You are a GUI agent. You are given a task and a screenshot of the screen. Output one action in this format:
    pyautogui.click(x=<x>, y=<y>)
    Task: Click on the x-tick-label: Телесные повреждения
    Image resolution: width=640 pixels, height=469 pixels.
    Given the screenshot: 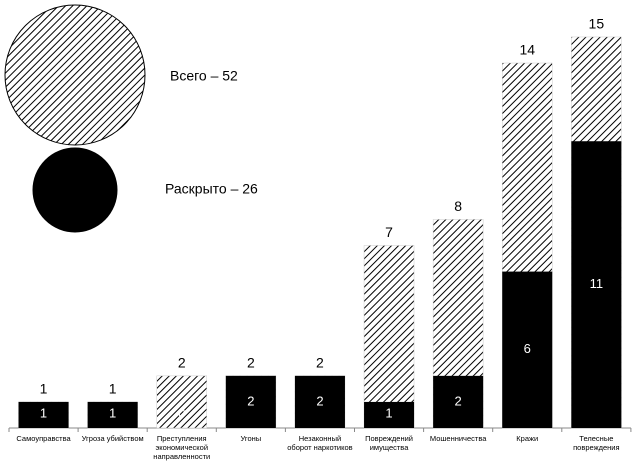 What is the action you would take?
    pyautogui.click(x=596, y=443)
    